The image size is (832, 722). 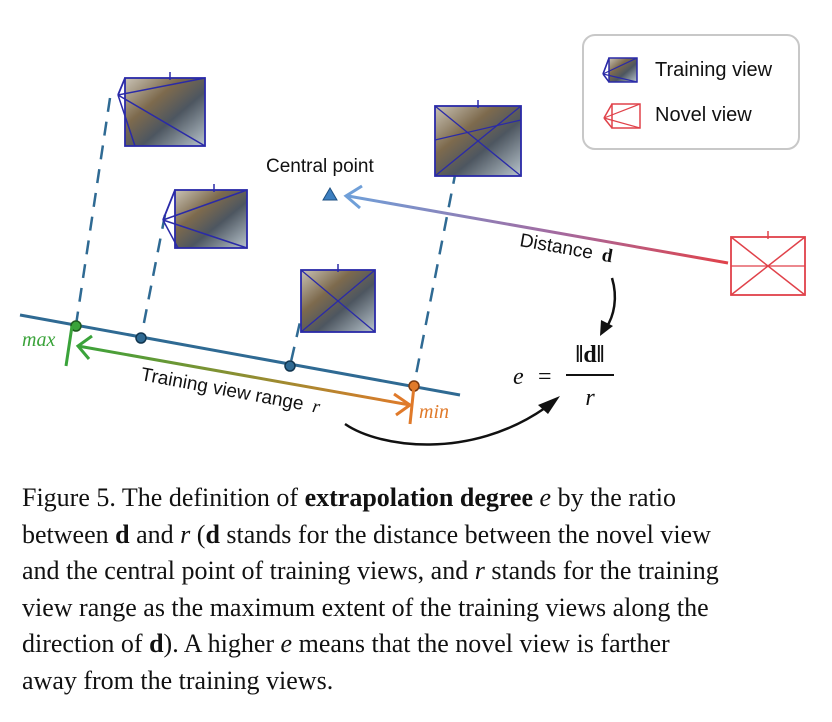 I want to click on max-label: max, so click(x=38, y=340).